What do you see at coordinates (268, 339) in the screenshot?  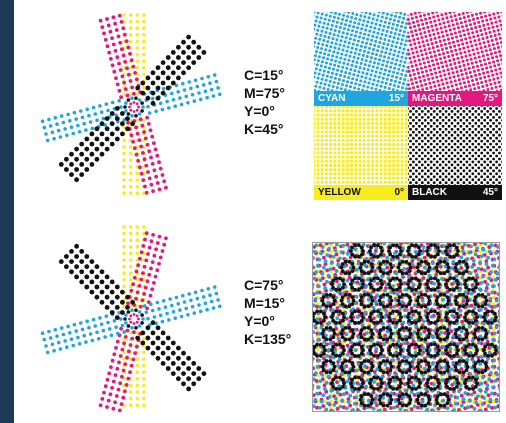 I see `bottom-angle-black: K=135°` at bounding box center [268, 339].